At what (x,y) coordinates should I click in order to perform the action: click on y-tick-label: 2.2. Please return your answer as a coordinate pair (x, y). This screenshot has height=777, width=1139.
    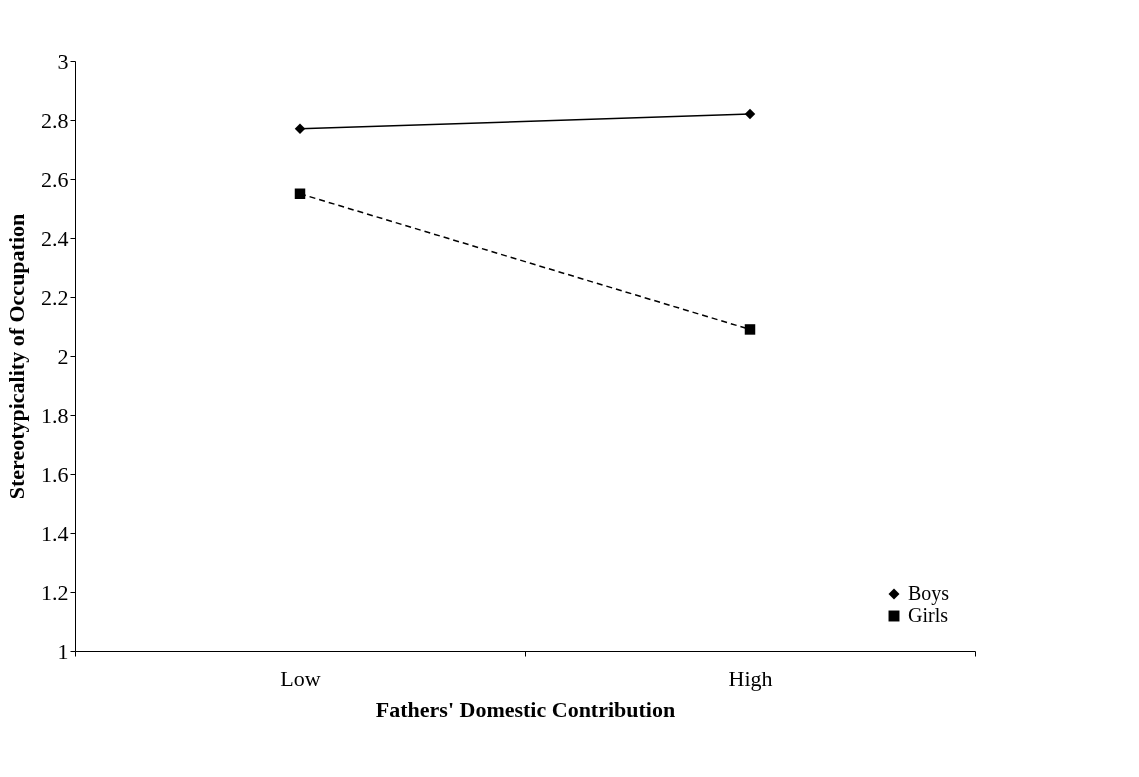
    Looking at the image, I should click on (55, 297).